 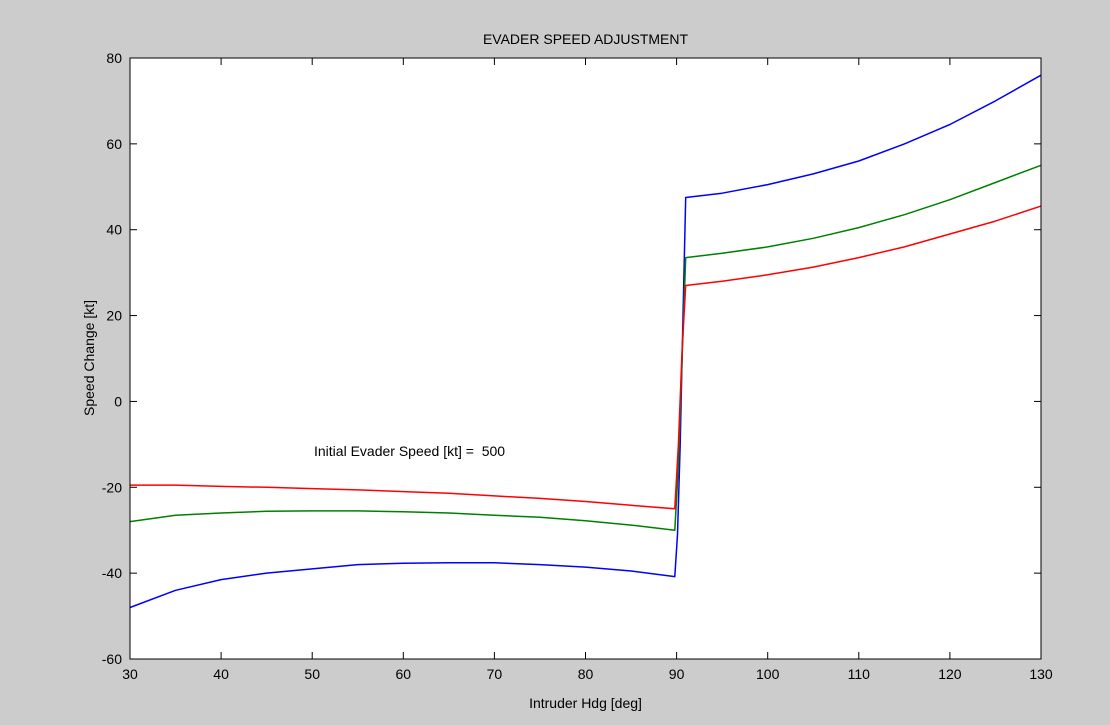 I want to click on x-tick-label: 90, so click(x=677, y=674).